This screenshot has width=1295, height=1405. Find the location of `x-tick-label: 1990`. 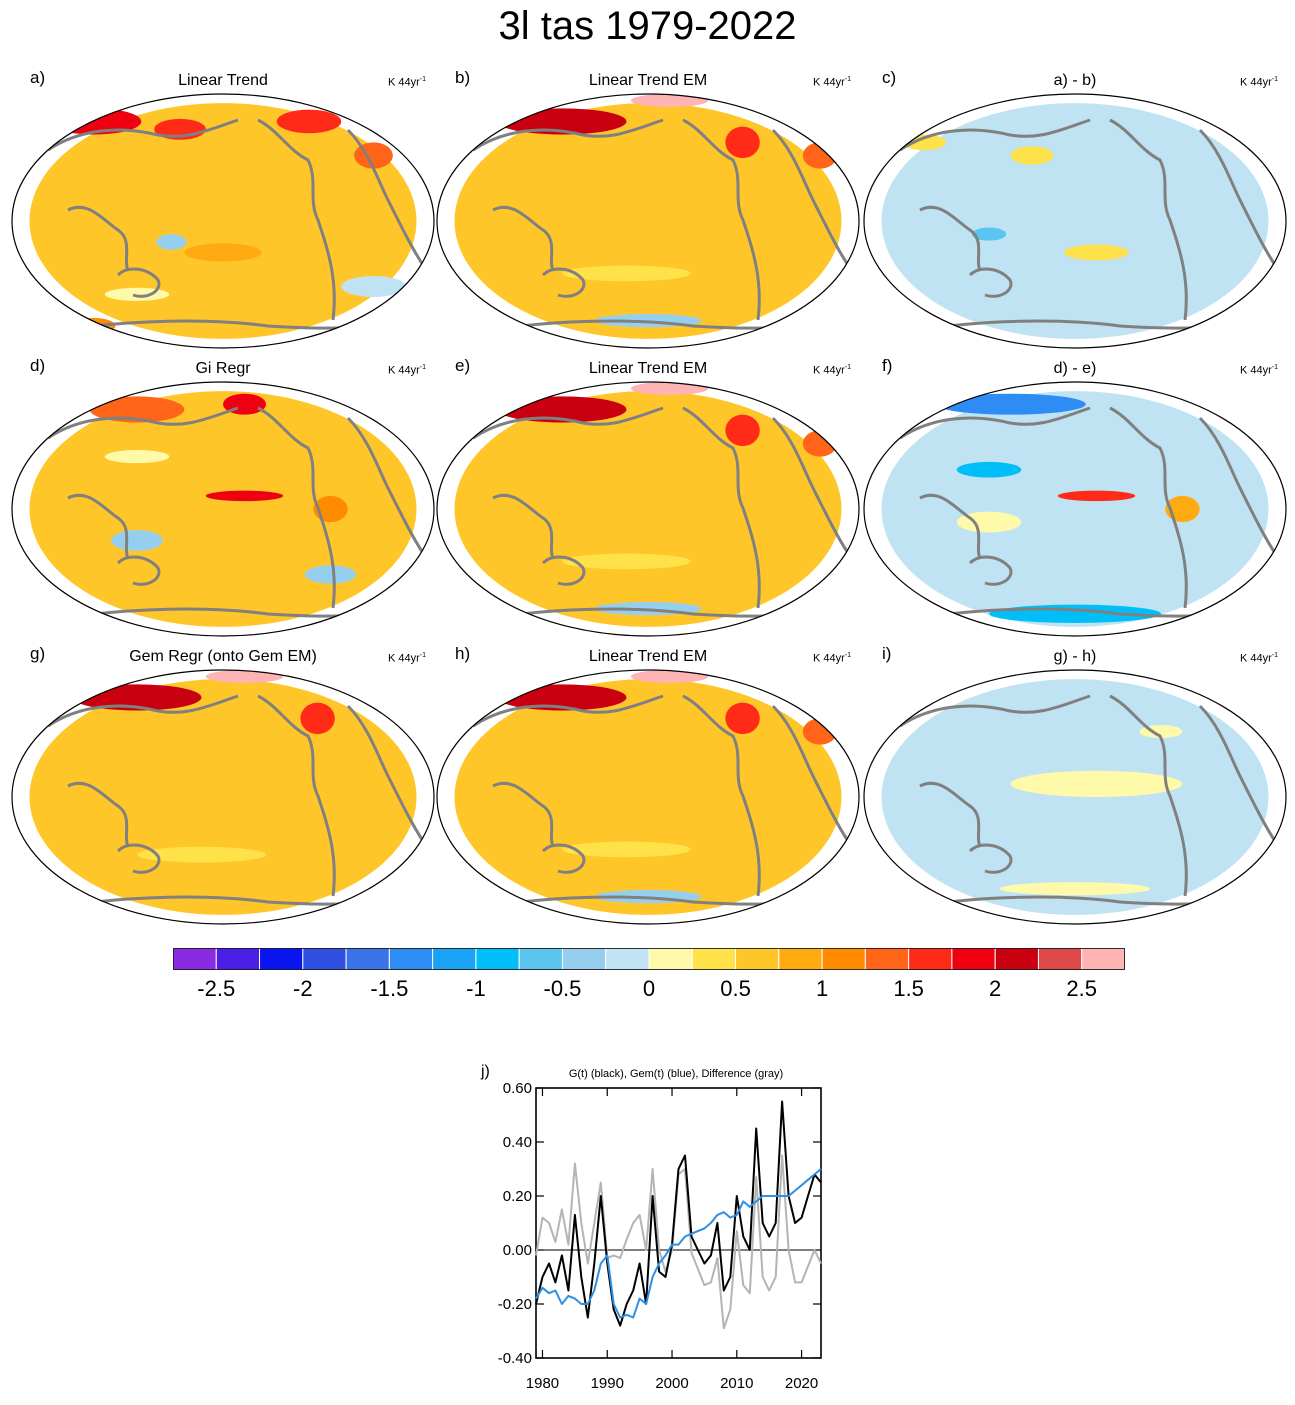

x-tick-label: 1990 is located at coordinates (607, 1383).